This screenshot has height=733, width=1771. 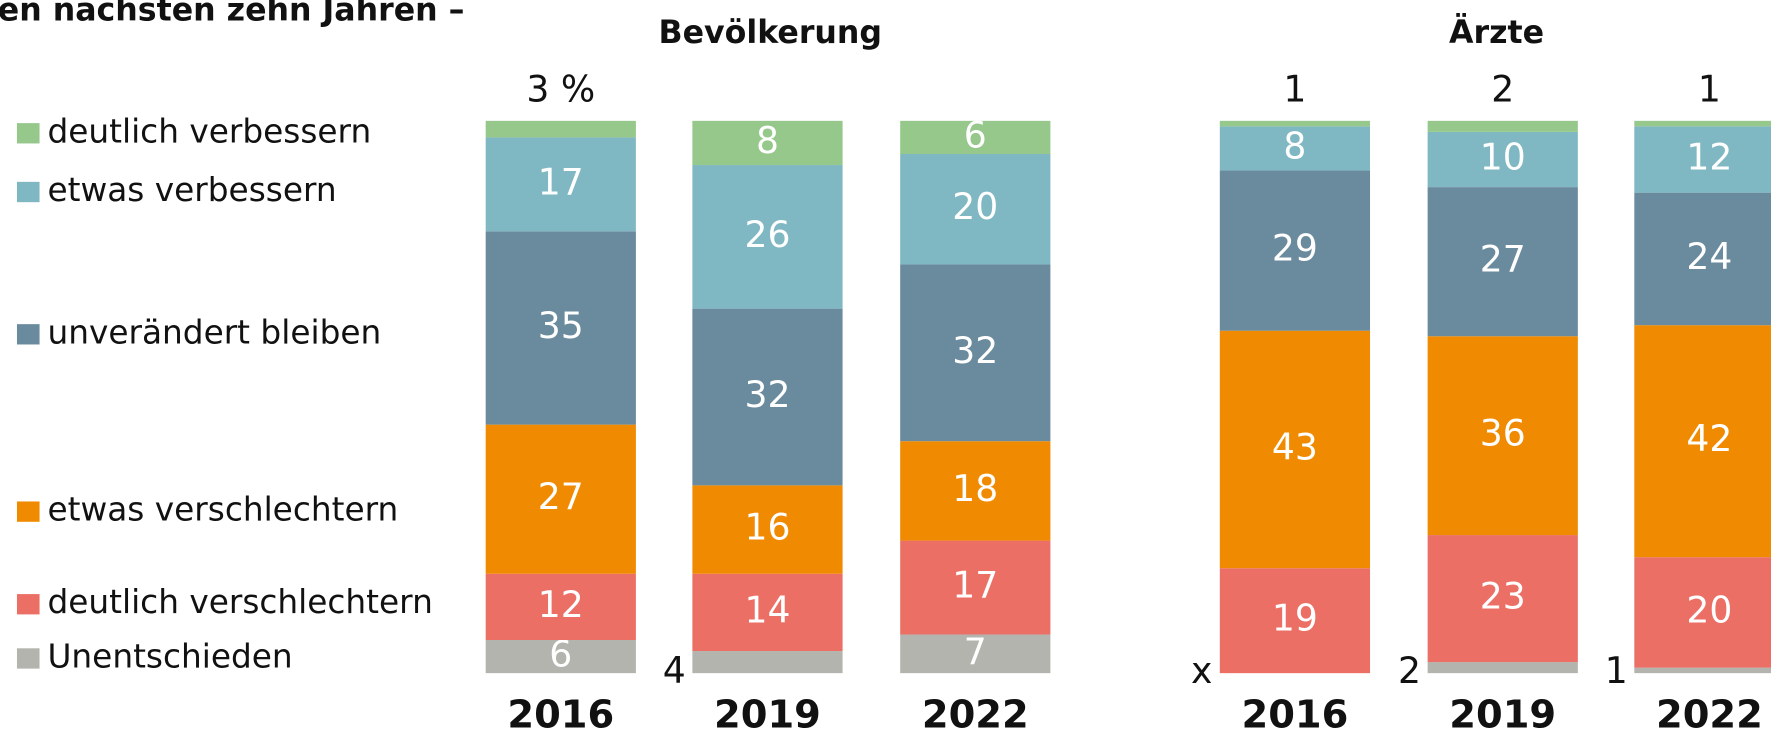 I want to click on value-label: 7, so click(x=975, y=651).